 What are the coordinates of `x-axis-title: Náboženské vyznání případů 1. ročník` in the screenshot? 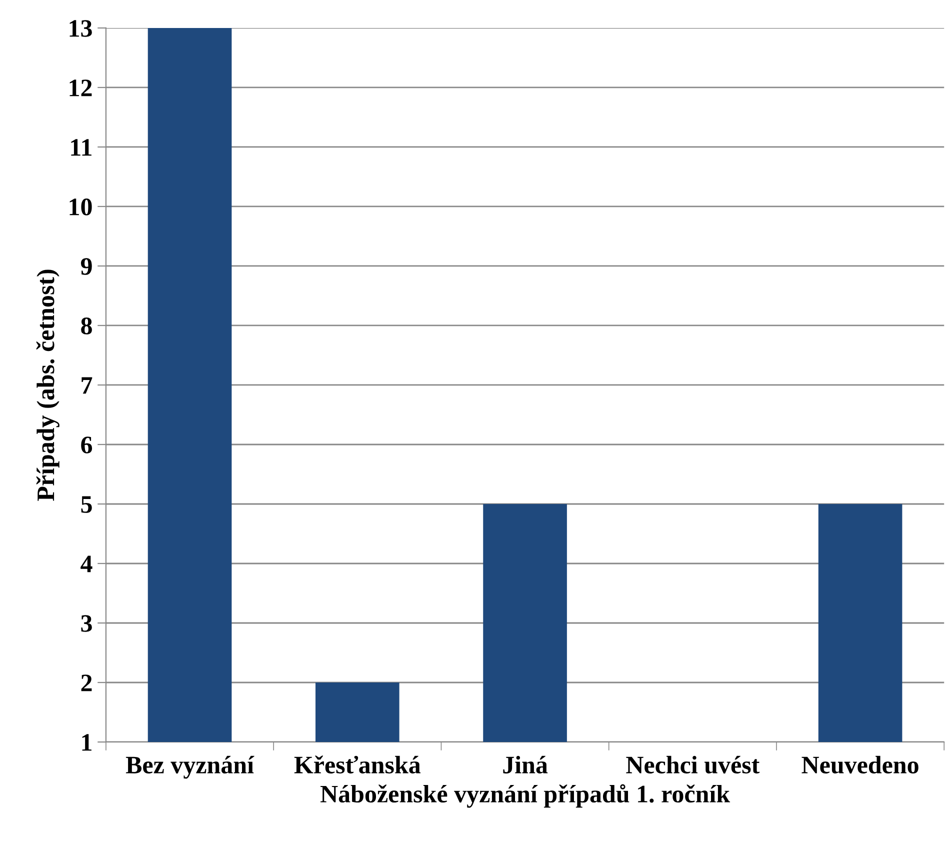 It's located at (525, 796).